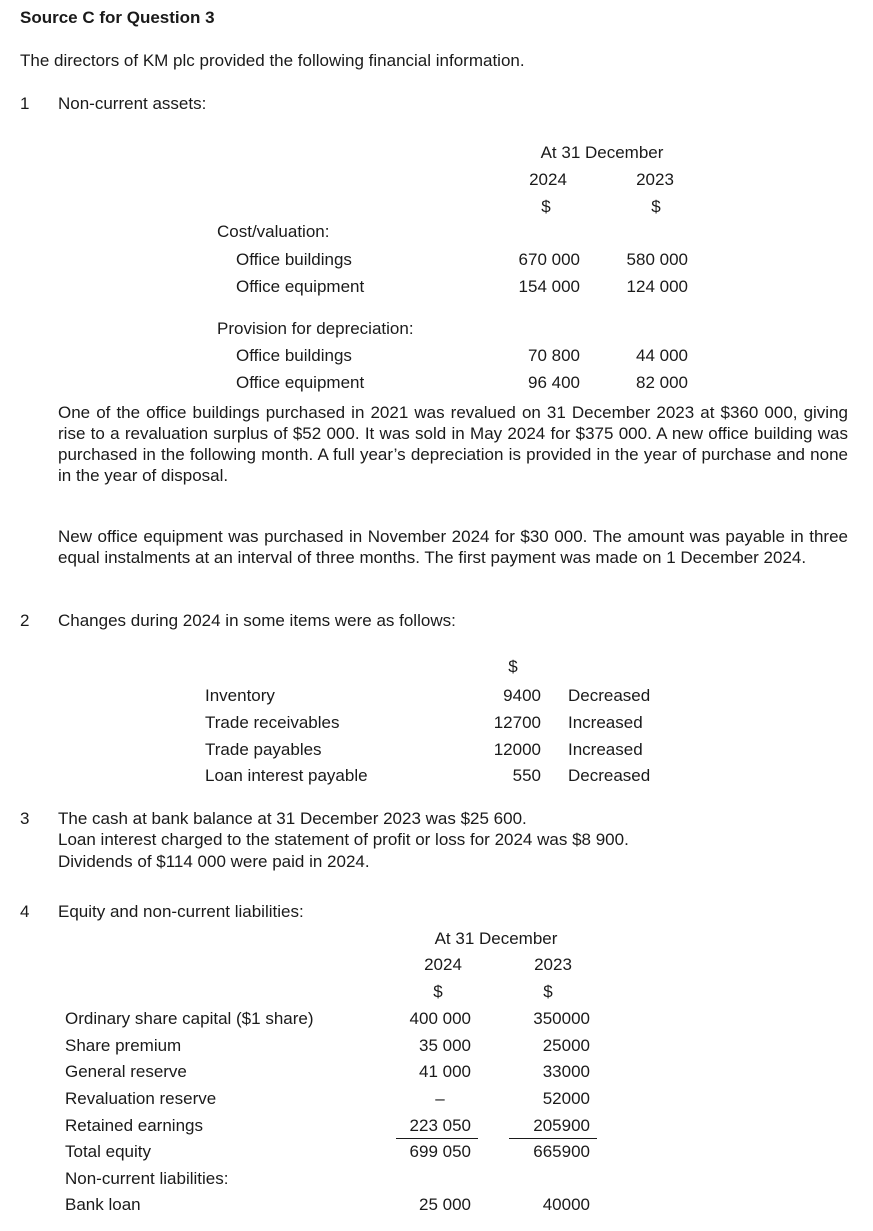 The height and width of the screenshot is (1231, 873). I want to click on item-1-currency-2023: $, so click(656, 206).